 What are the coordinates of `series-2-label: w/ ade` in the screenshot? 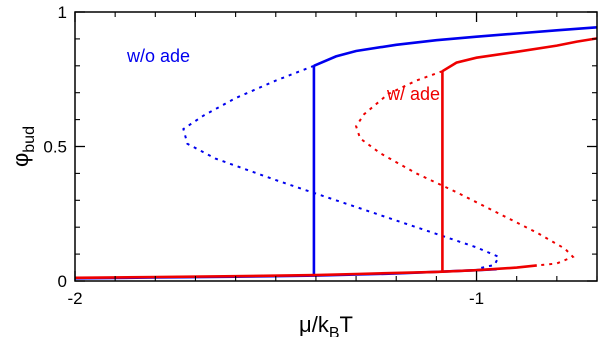 It's located at (413, 94).